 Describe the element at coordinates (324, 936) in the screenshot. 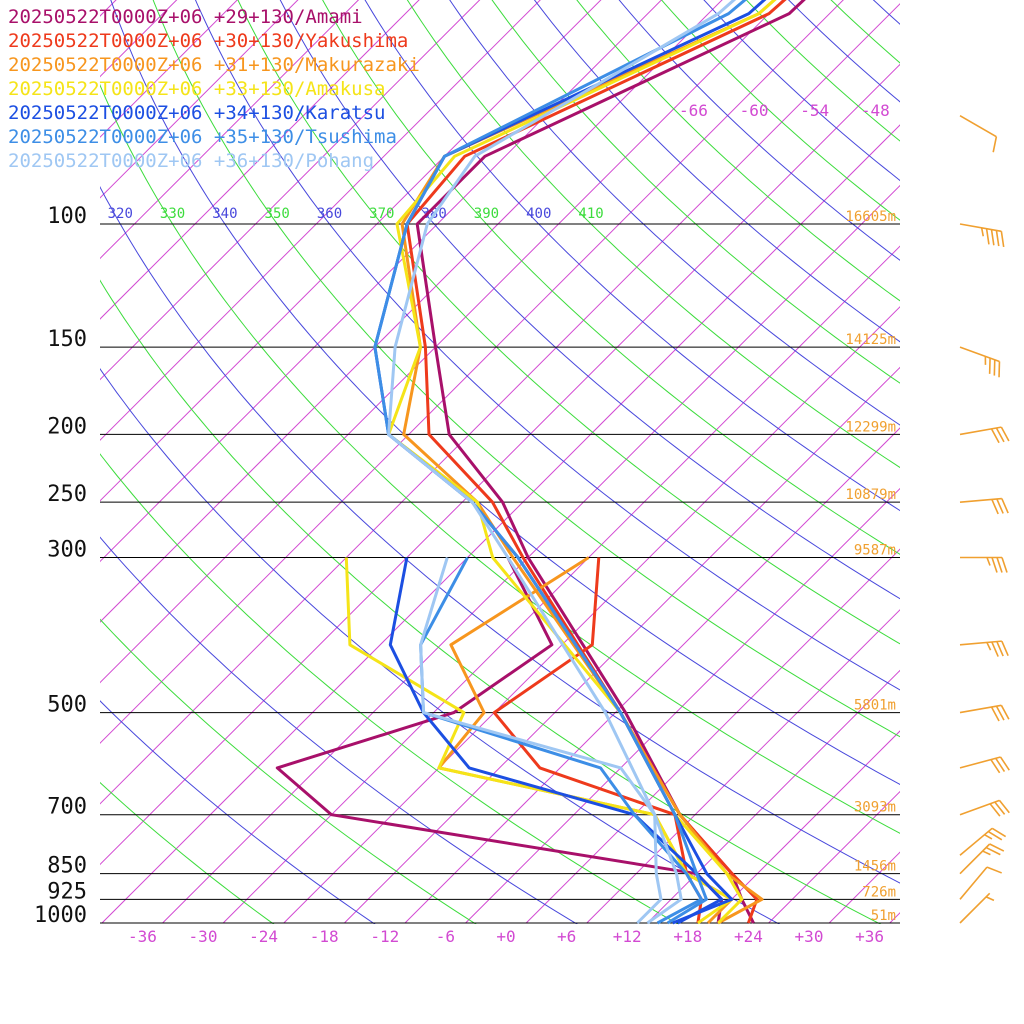

I see `temperature-tick-label: -18` at that location.